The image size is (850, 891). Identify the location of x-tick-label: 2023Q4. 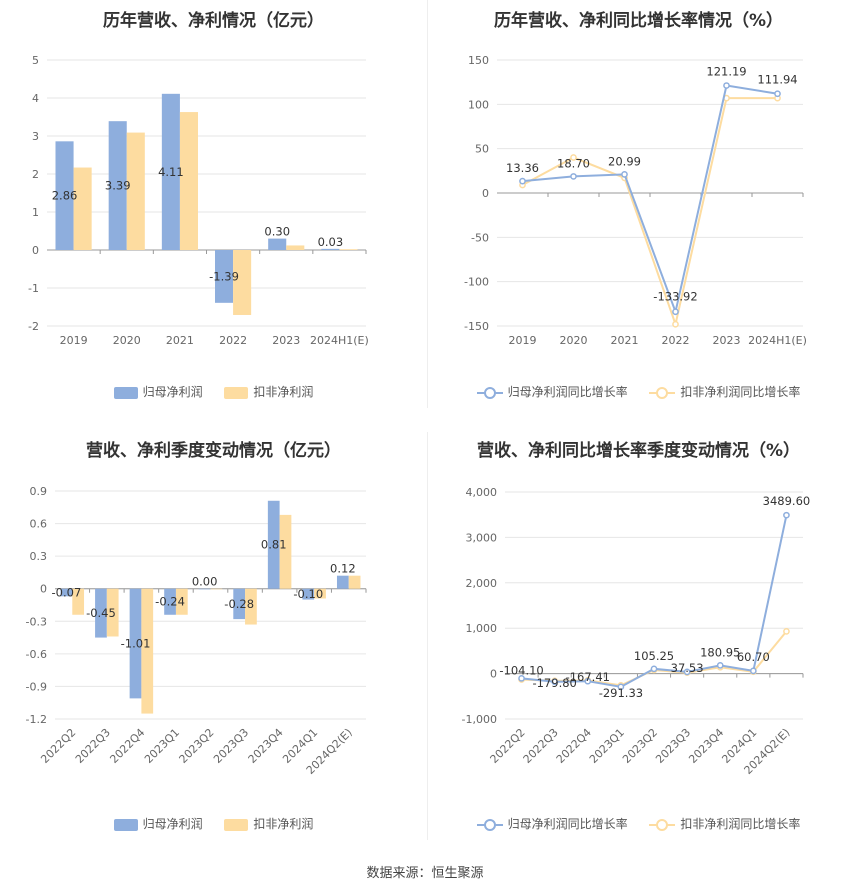
(706, 746).